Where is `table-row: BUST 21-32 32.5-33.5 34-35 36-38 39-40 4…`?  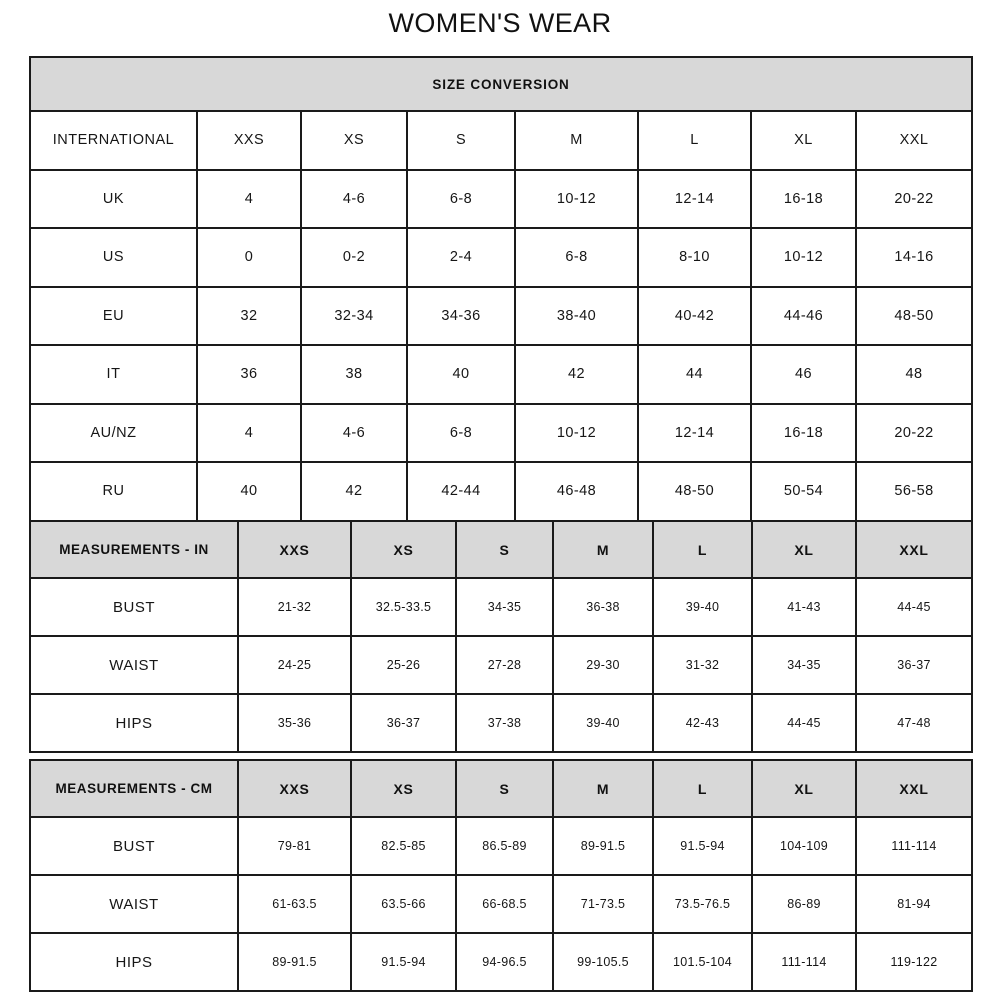
table-row: BUST 21-32 32.5-33.5 34-35 36-38 39-40 4… is located at coordinates (501, 607).